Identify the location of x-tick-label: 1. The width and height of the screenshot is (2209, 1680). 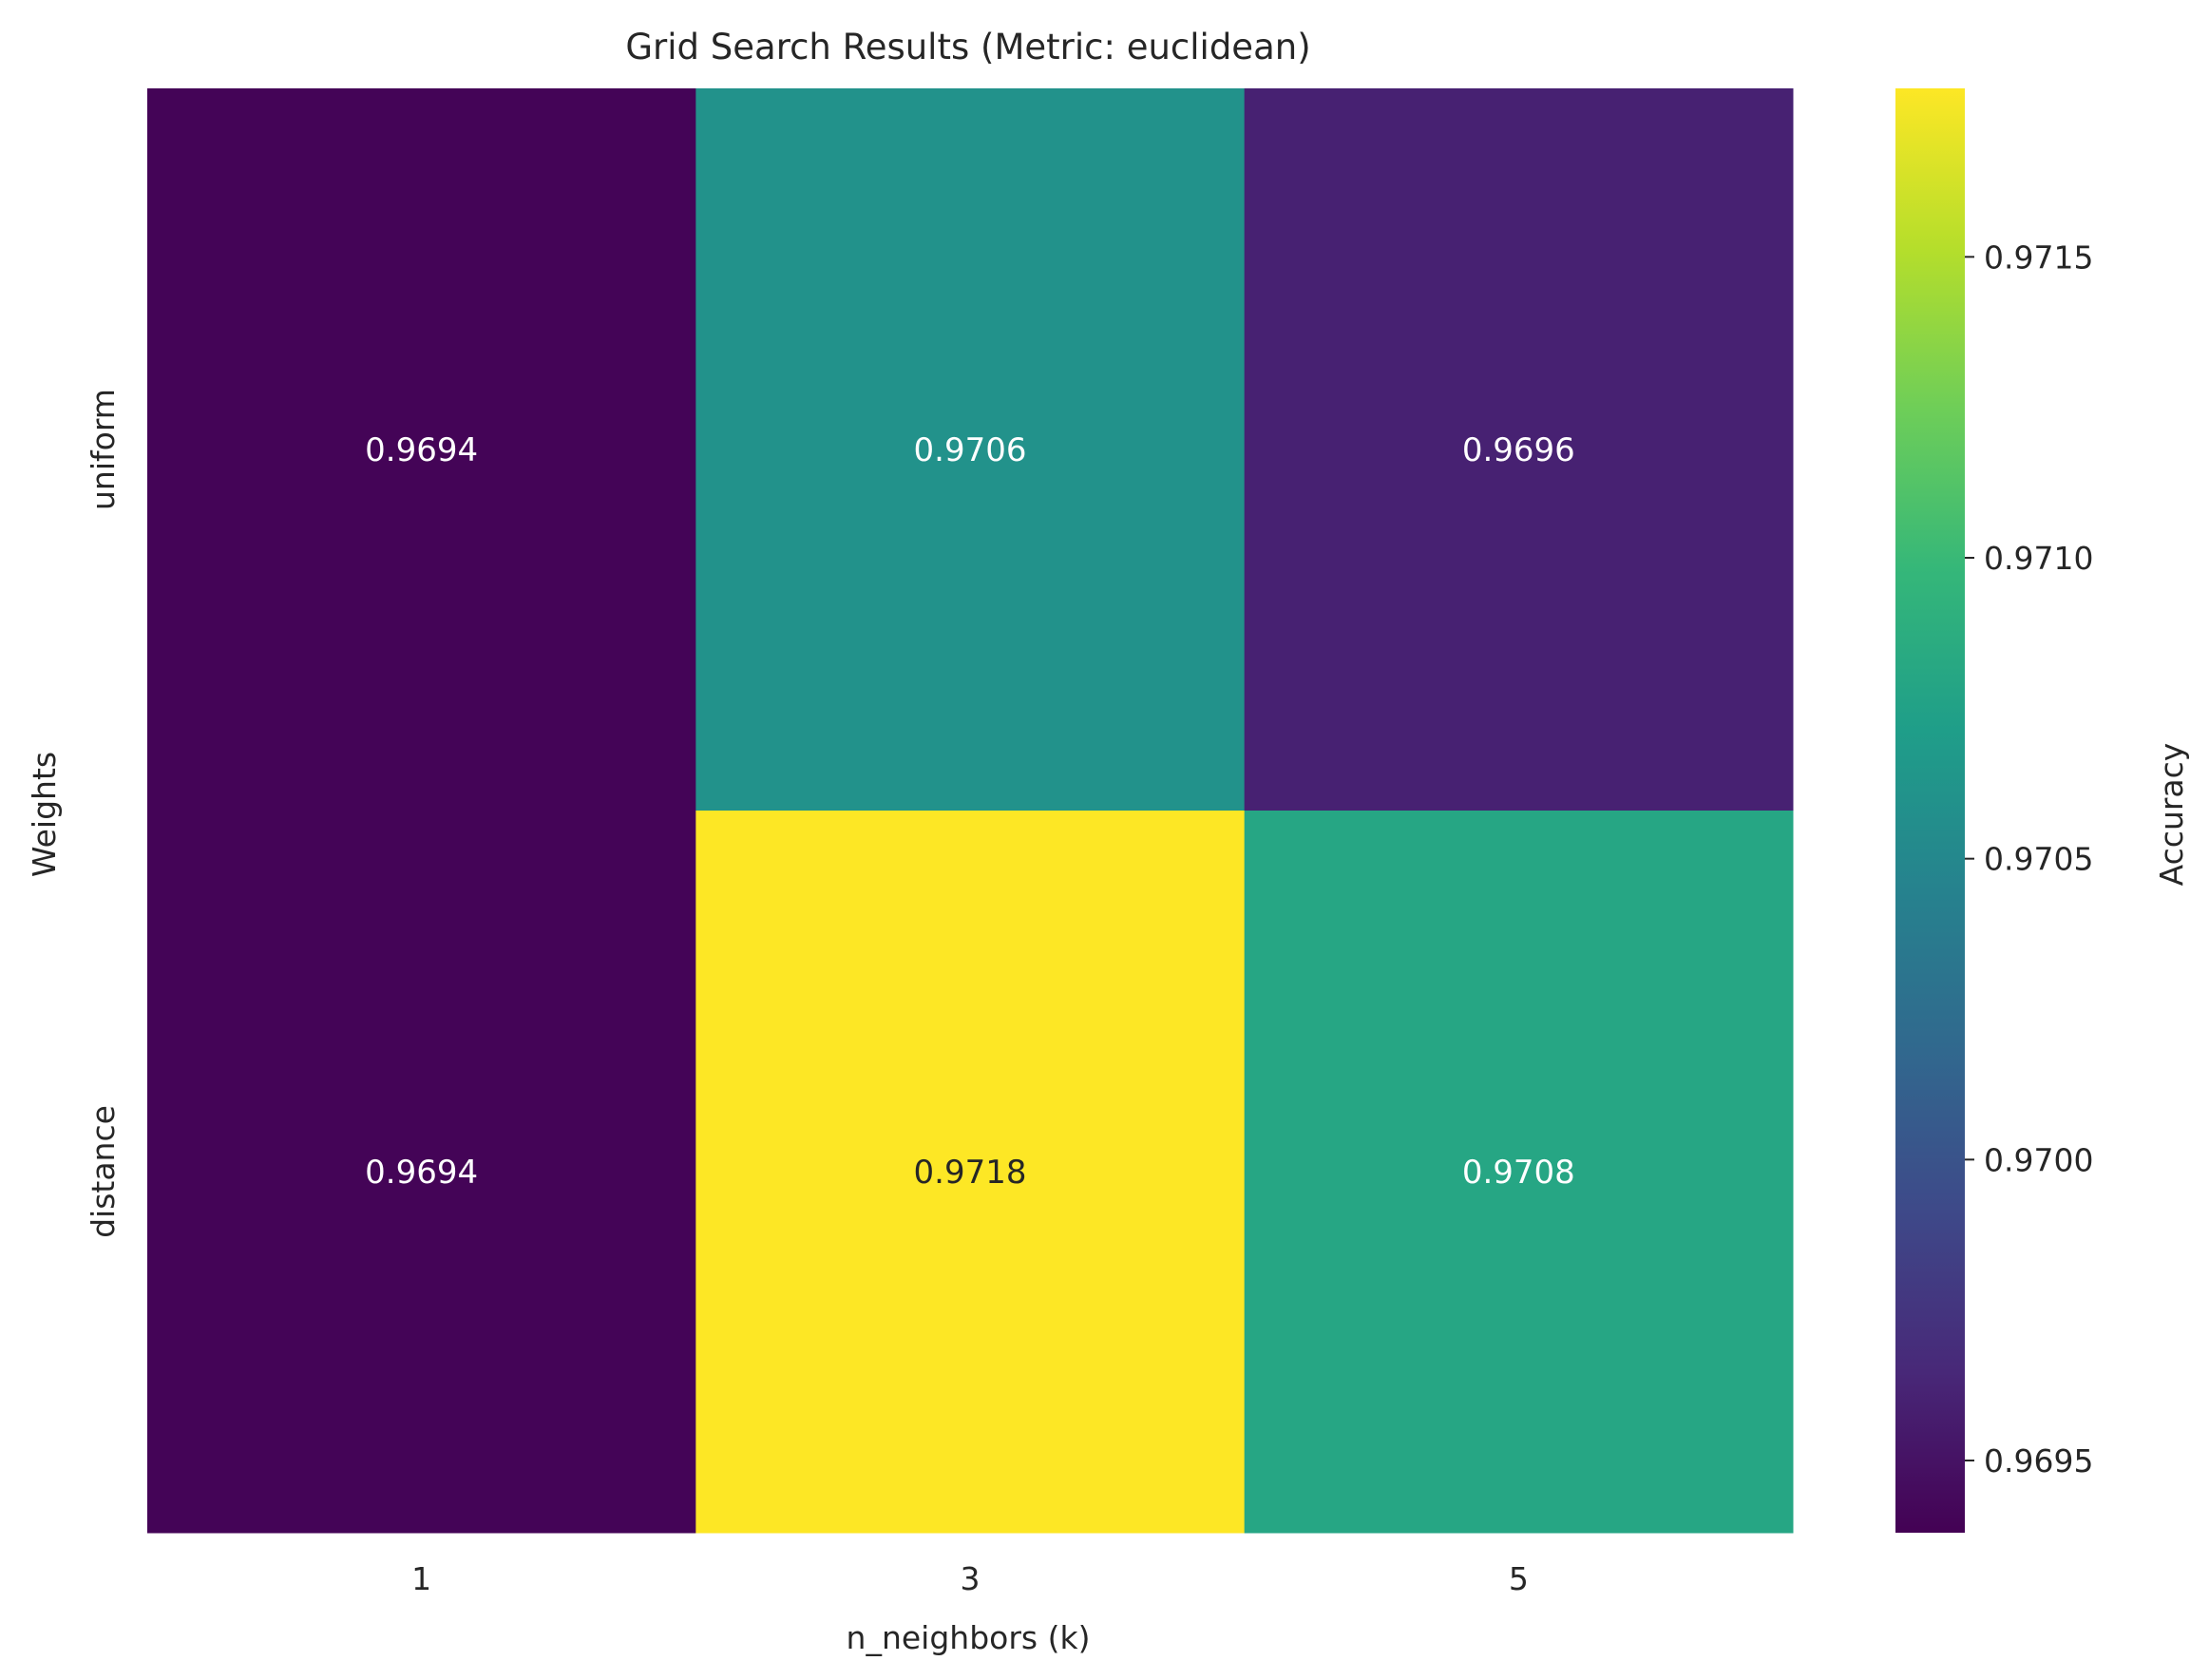
(421, 1578).